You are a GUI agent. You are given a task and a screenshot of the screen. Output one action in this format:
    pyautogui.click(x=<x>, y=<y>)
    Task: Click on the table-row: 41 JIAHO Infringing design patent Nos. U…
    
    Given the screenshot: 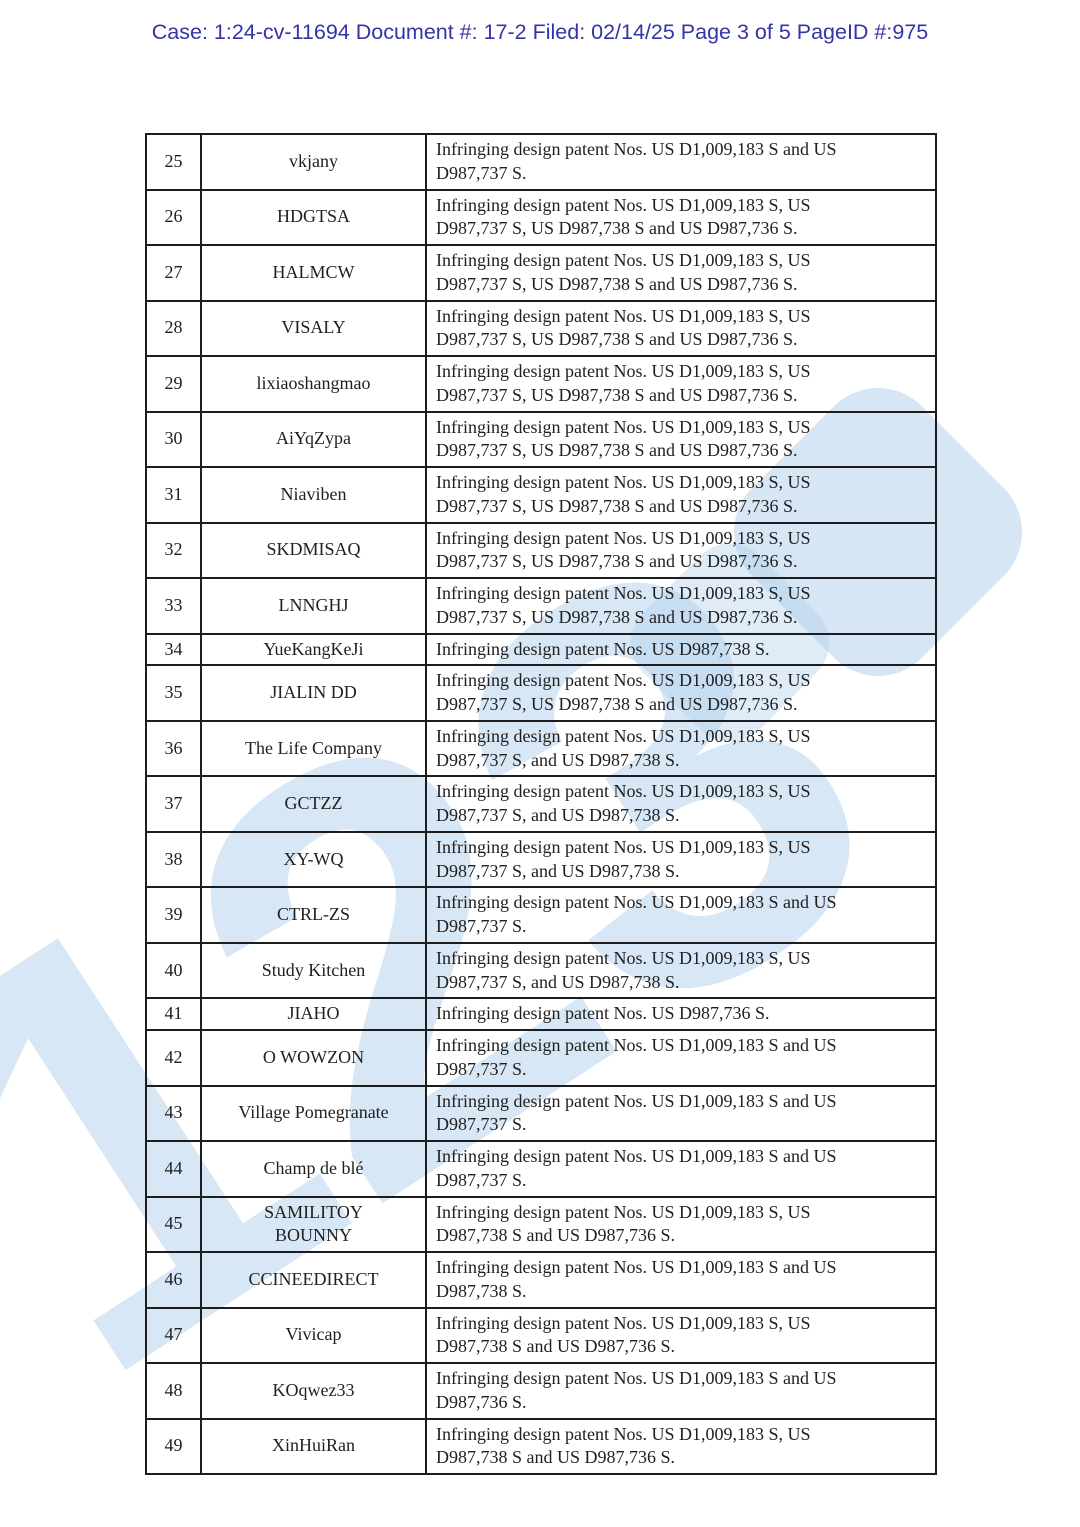 What is the action you would take?
    pyautogui.click(x=541, y=1014)
    